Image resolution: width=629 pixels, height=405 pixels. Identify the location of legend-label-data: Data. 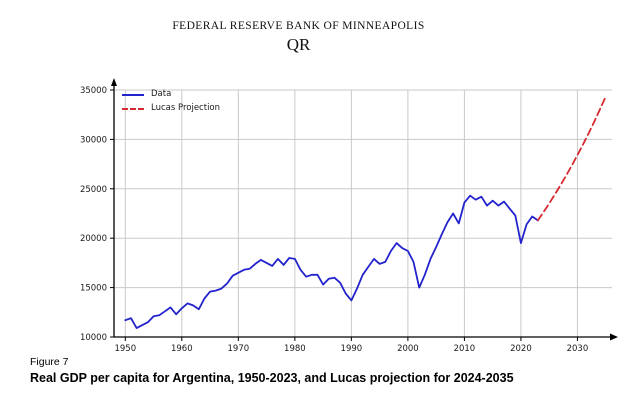
(161, 94).